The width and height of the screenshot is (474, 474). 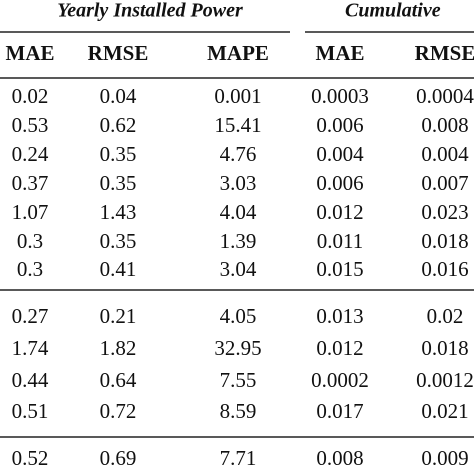 What do you see at coordinates (339, 316) in the screenshot?
I see `cell: 0.013` at bounding box center [339, 316].